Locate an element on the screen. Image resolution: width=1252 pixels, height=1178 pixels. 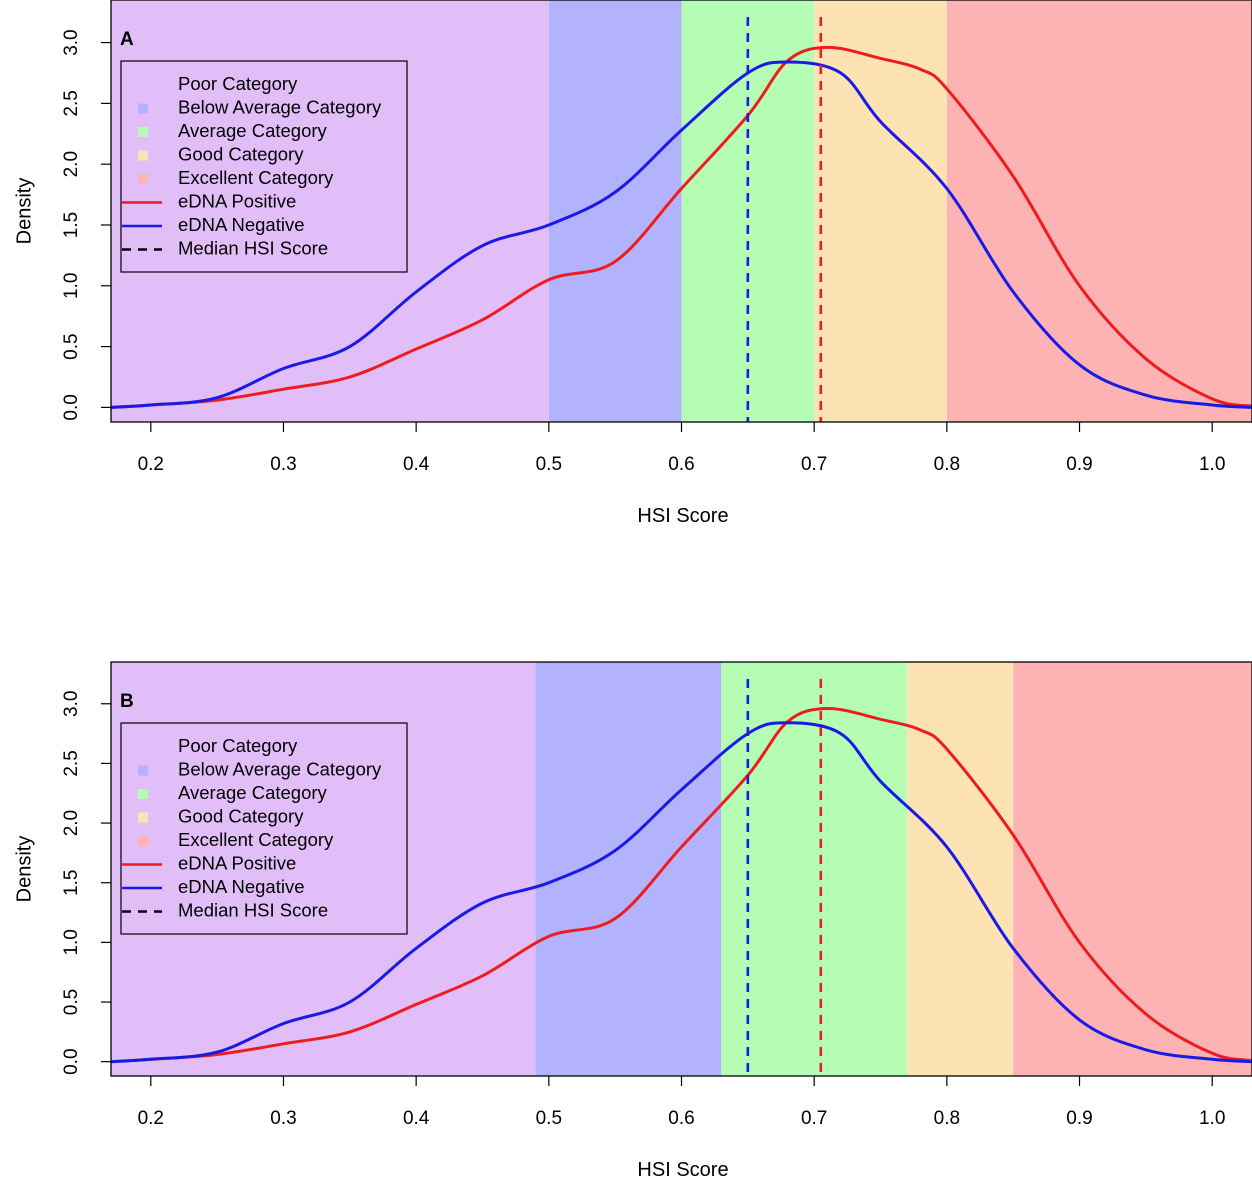
panel-label: B is located at coordinates (127, 701).